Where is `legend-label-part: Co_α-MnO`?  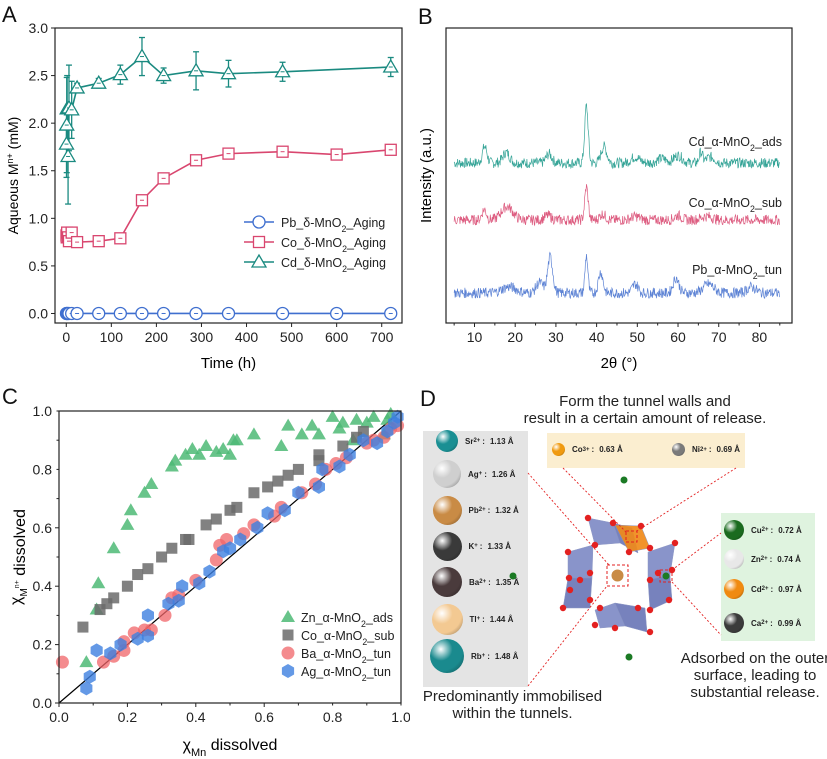 legend-label-part: Co_α-MnO is located at coordinates (332, 636).